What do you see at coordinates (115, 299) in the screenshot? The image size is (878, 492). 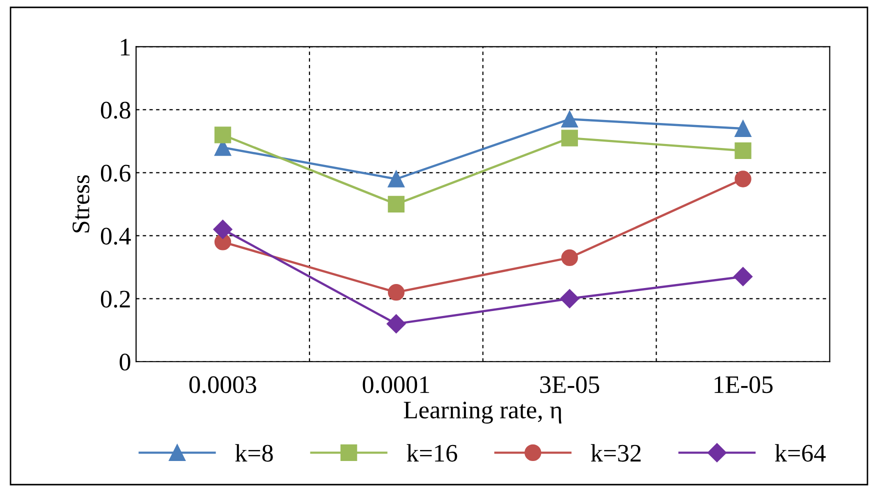 I see `y-tick-label: 0.2` at bounding box center [115, 299].